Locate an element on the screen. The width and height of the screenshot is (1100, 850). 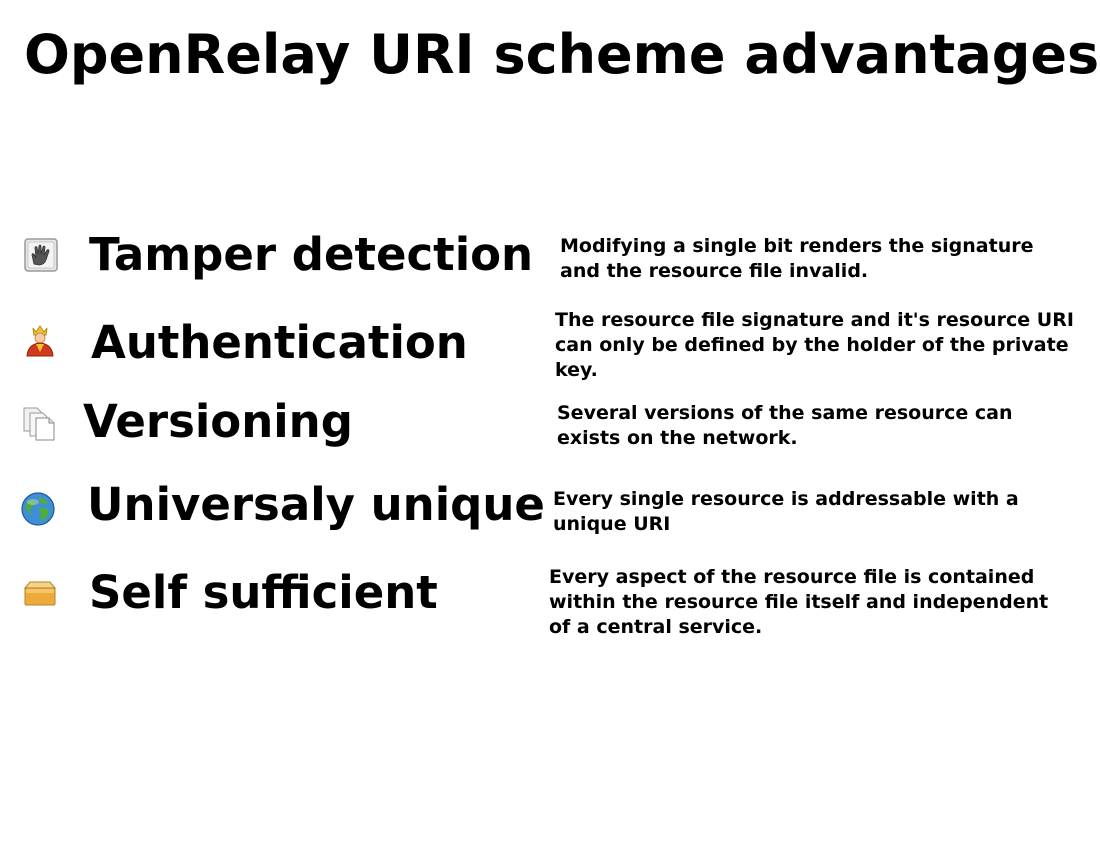
feature-label-versioning: Versioning is located at coordinates (218, 421).